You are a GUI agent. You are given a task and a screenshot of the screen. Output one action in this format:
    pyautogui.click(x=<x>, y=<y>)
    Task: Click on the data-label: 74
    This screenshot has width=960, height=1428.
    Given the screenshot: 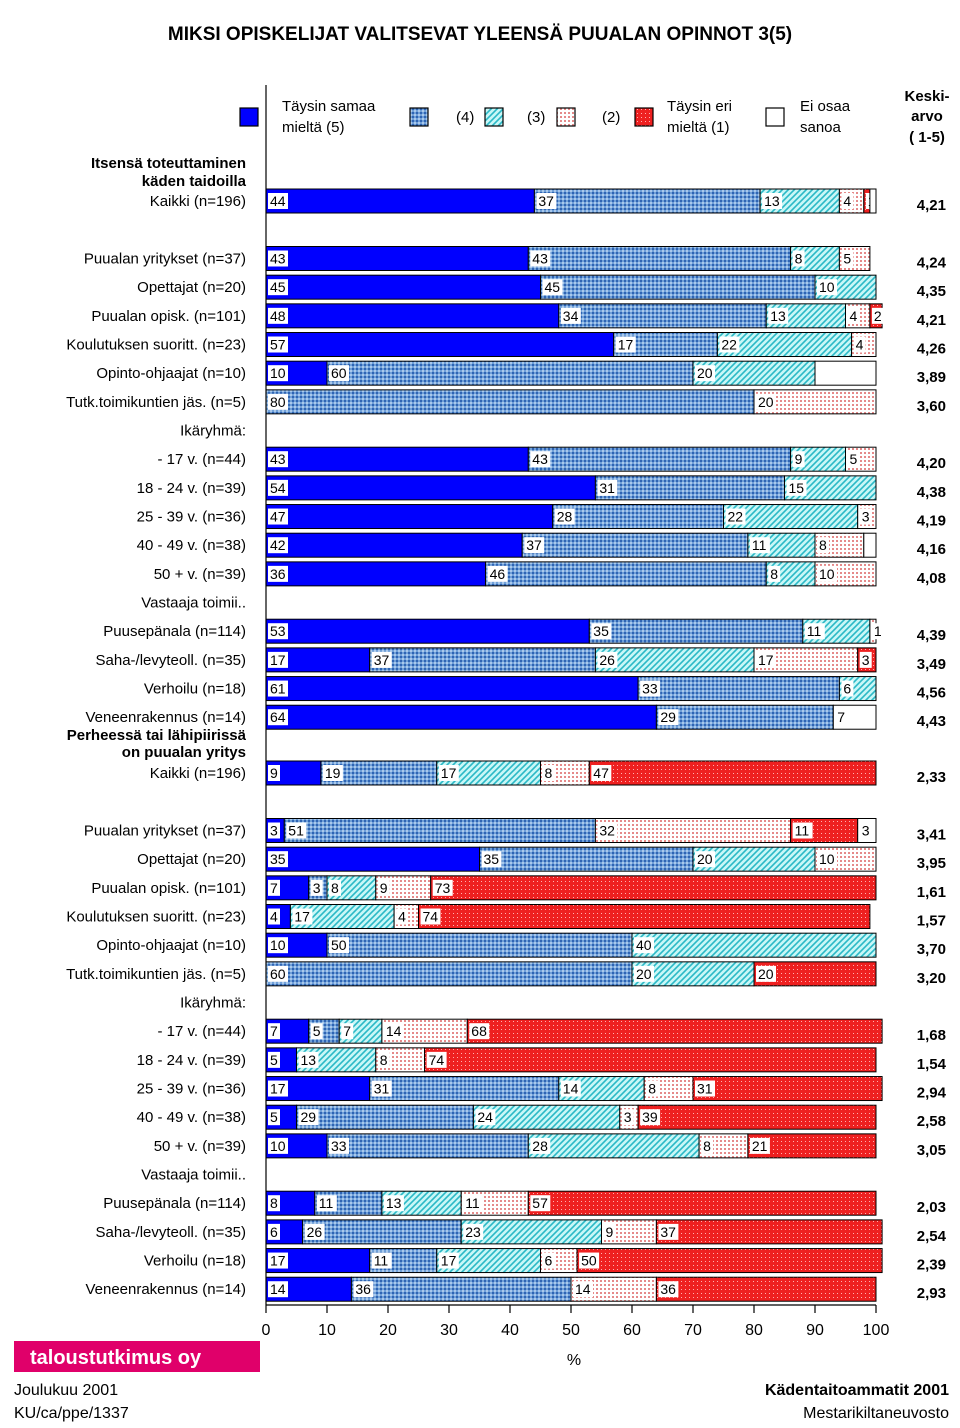 What is the action you would take?
    pyautogui.click(x=437, y=1060)
    